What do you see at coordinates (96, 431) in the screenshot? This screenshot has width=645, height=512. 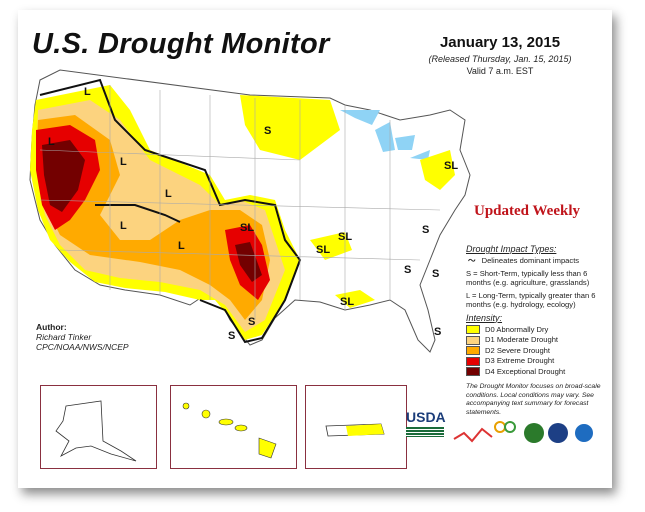 I see `alaska-map` at bounding box center [96, 431].